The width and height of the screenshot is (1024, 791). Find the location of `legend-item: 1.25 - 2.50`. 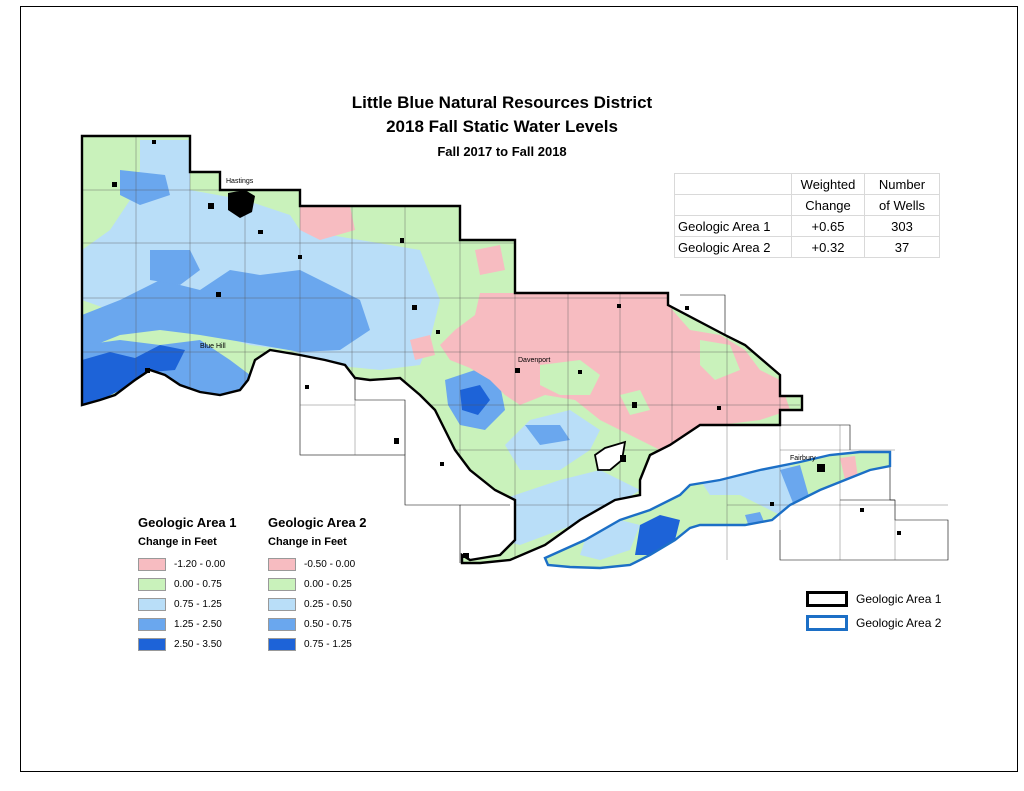

legend-item: 1.25 - 2.50 is located at coordinates (187, 624).